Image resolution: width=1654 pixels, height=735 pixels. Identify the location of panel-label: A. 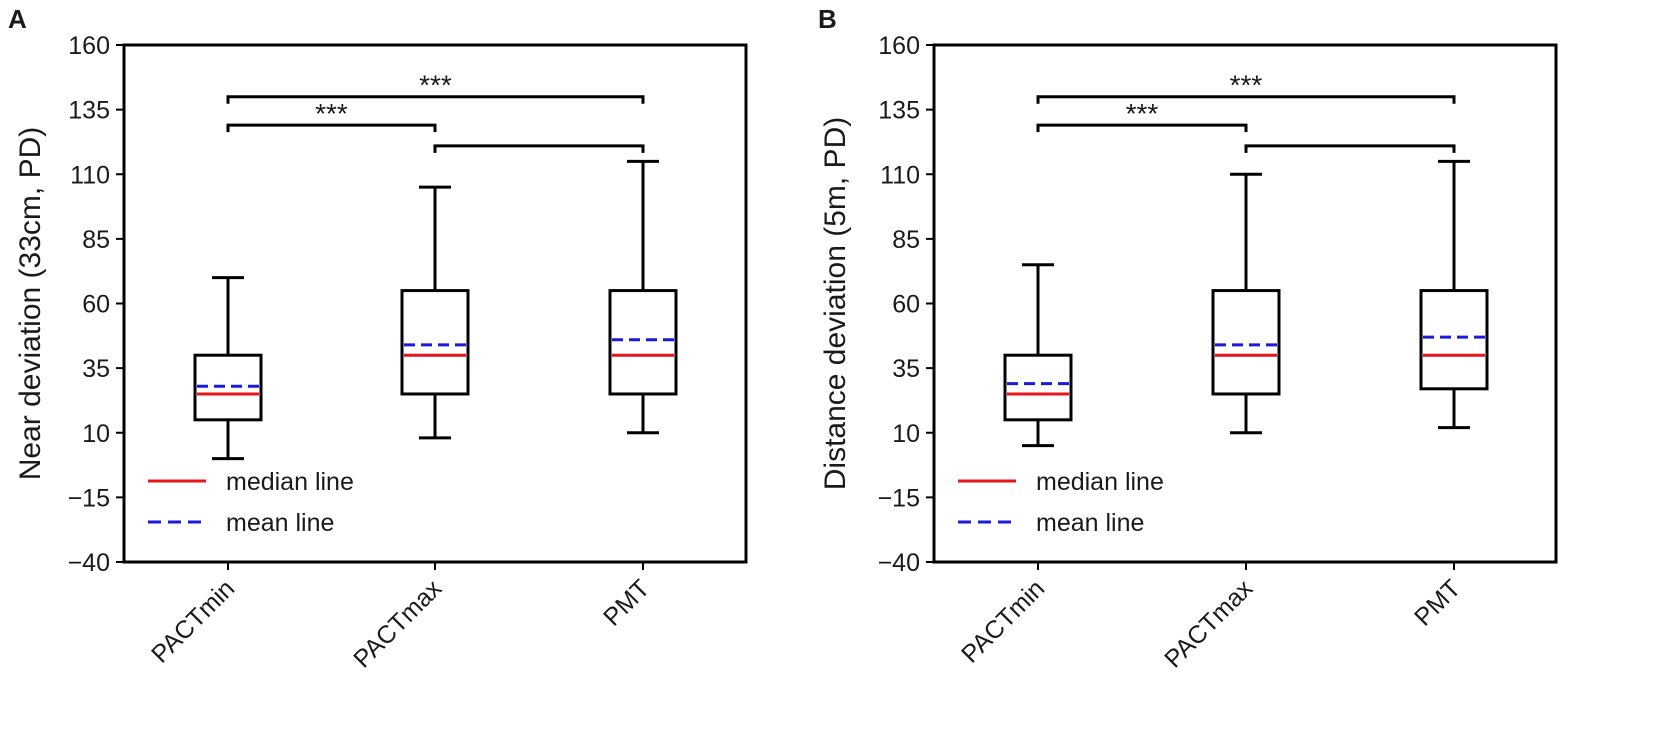
(17, 19).